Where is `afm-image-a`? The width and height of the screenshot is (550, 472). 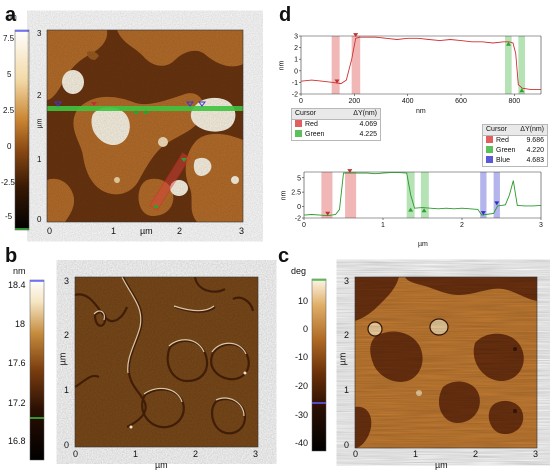
afm-image-a is located at coordinates (145, 126).